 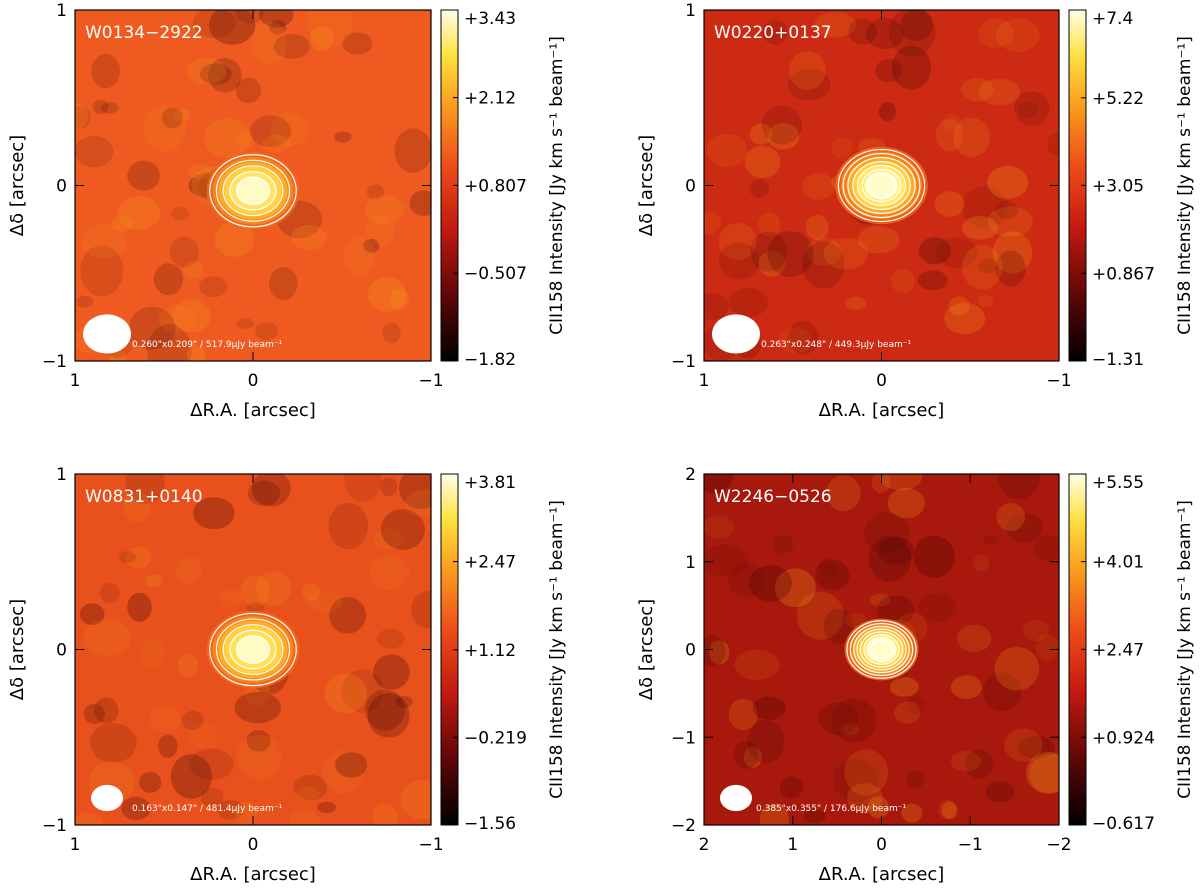 I want to click on colorbar-tick-label: +0.924, so click(x=1123, y=738).